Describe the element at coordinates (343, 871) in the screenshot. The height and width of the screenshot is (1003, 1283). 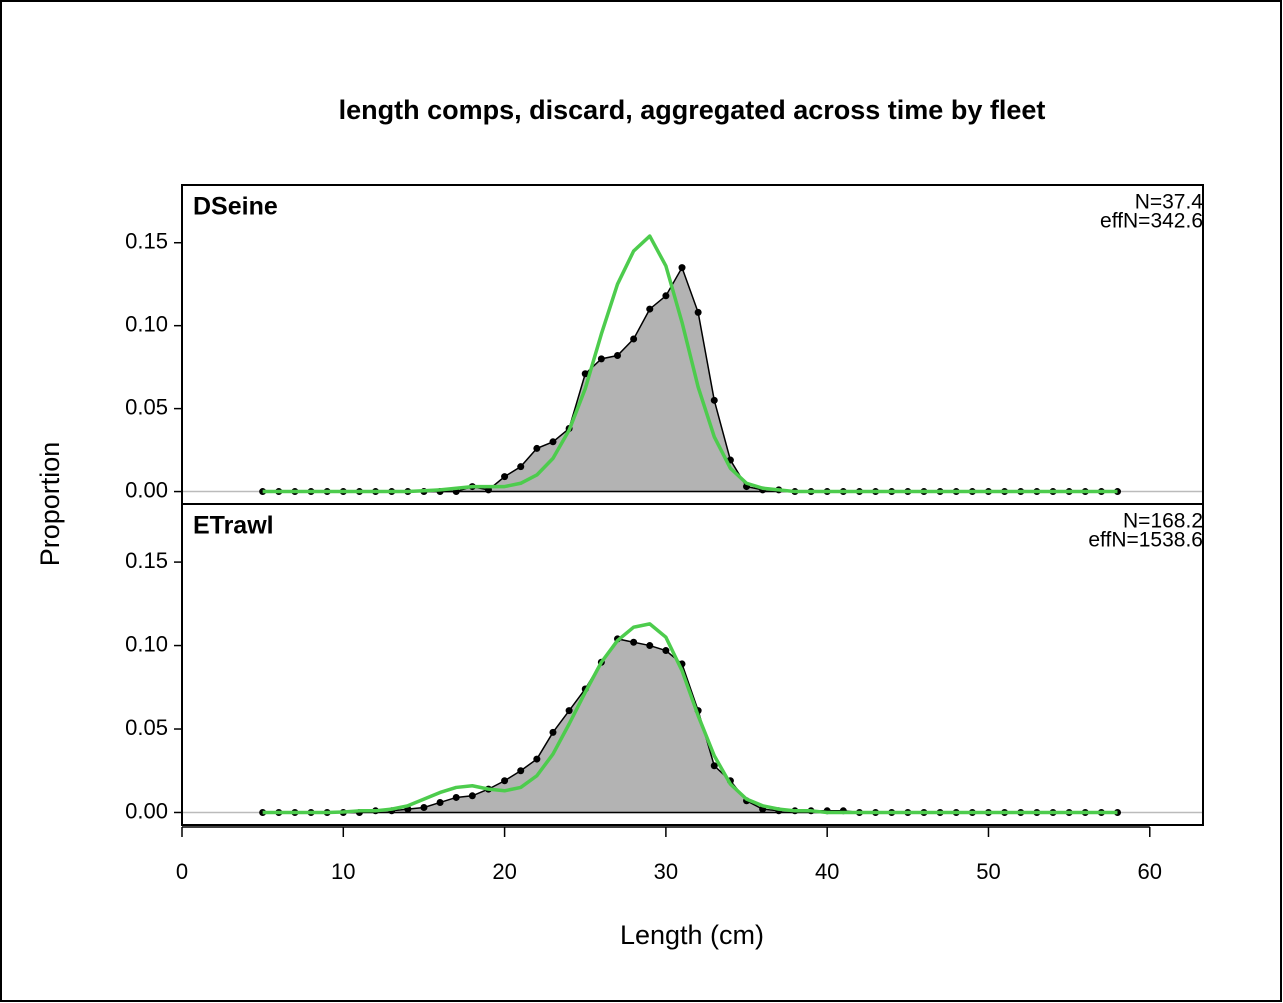
I see `x-tick-label: 10` at that location.